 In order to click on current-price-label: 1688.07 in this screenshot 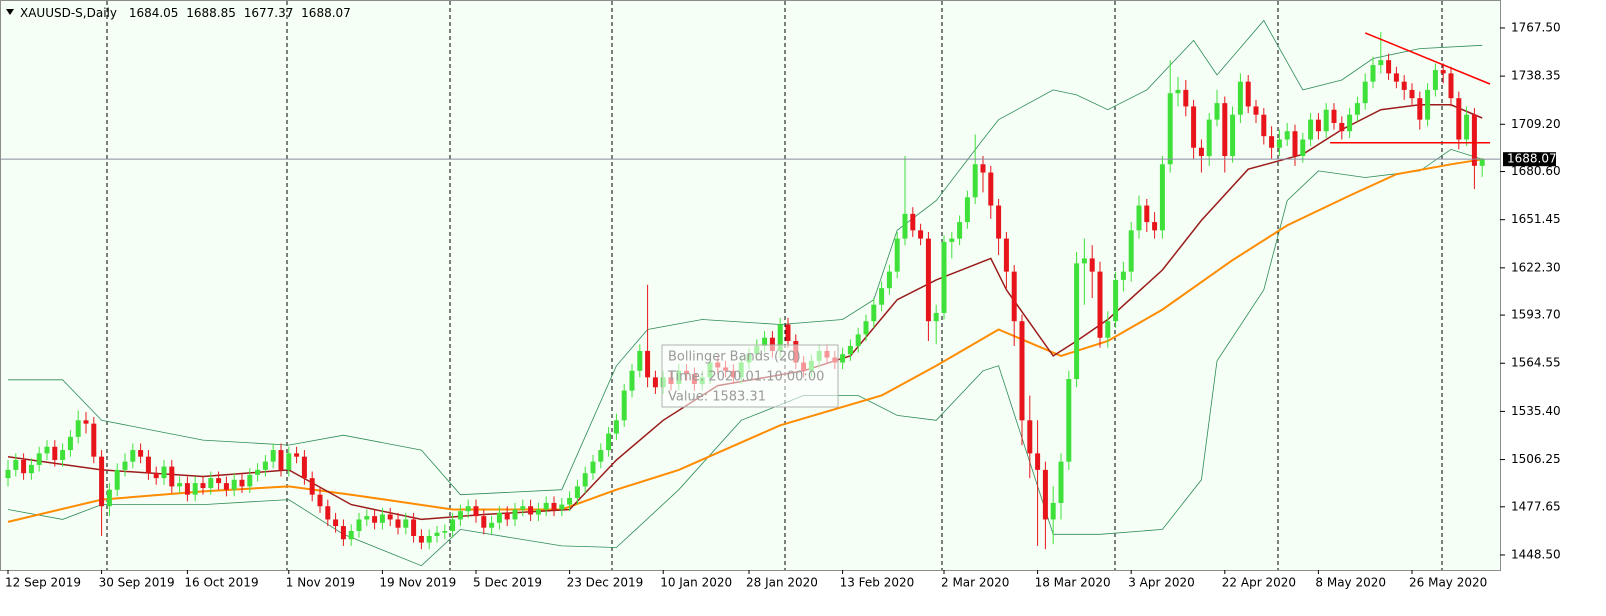, I will do `click(1532, 159)`.